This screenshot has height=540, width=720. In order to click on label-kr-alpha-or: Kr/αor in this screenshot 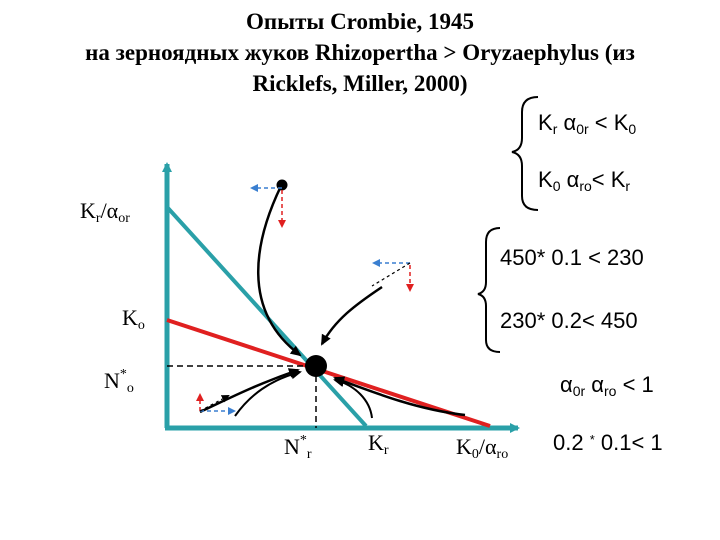, I will do `click(105, 212)`.